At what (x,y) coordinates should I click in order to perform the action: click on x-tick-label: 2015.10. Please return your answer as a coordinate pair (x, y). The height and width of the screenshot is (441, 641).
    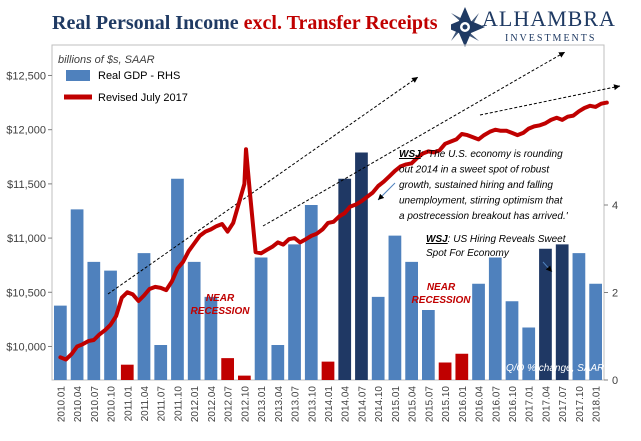
    Looking at the image, I should click on (446, 404).